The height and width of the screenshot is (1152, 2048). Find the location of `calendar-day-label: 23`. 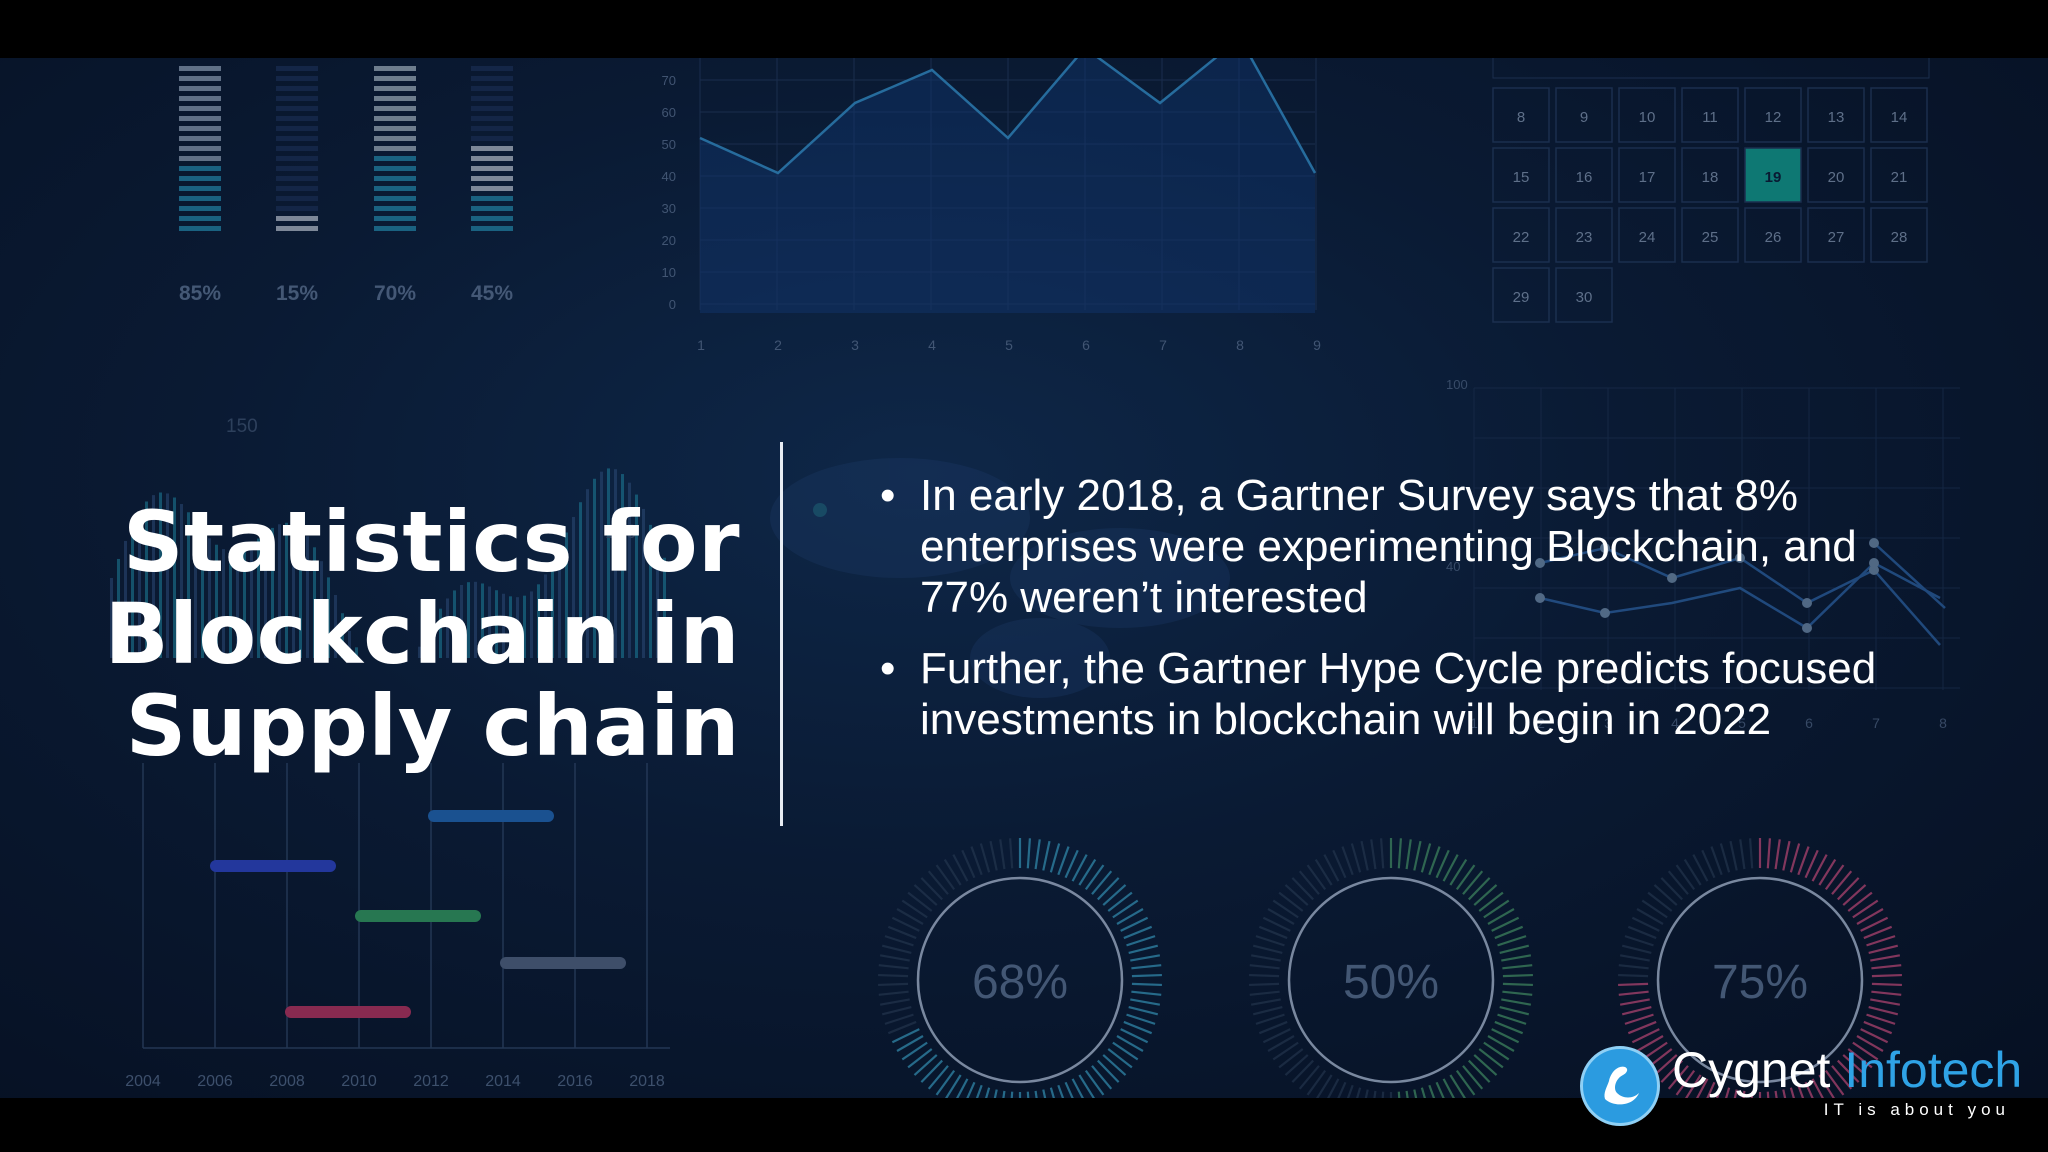

calendar-day-label: 23 is located at coordinates (1584, 237).